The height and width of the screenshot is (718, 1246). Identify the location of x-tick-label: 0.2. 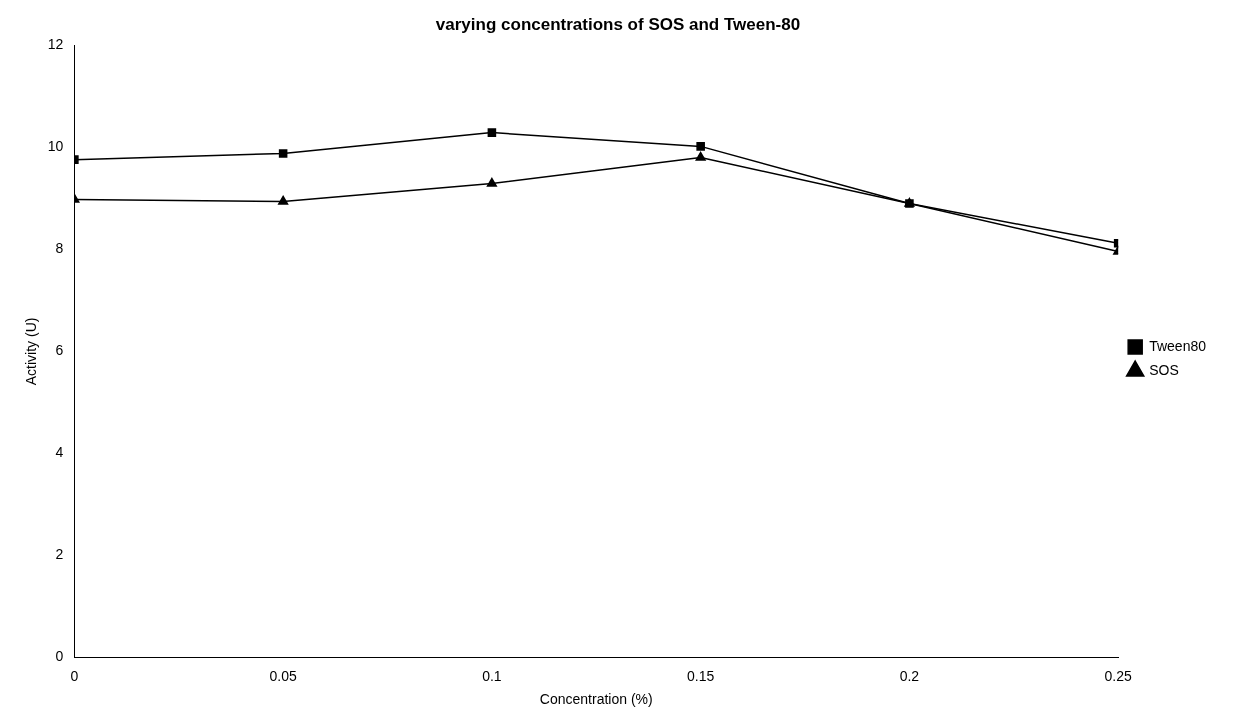
(909, 675).